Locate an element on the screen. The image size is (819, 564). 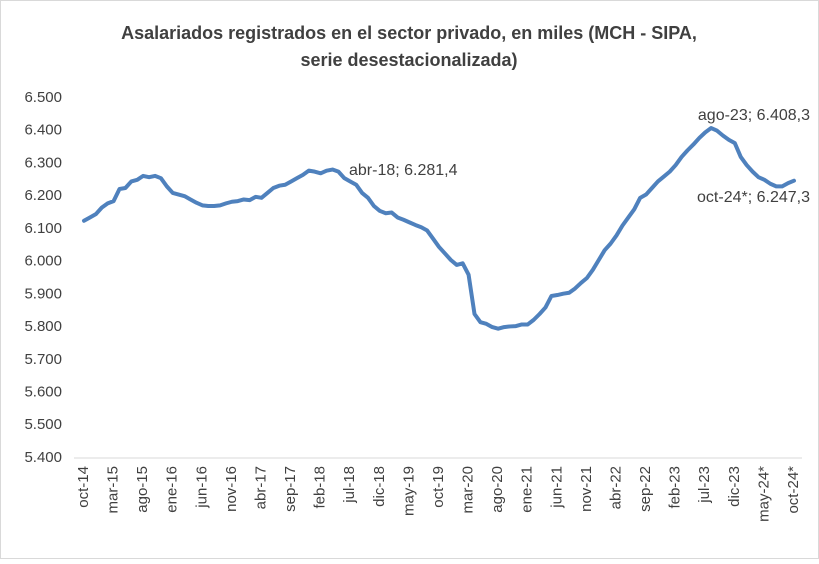
x-tick-label: nov-21 is located at coordinates (586, 489).